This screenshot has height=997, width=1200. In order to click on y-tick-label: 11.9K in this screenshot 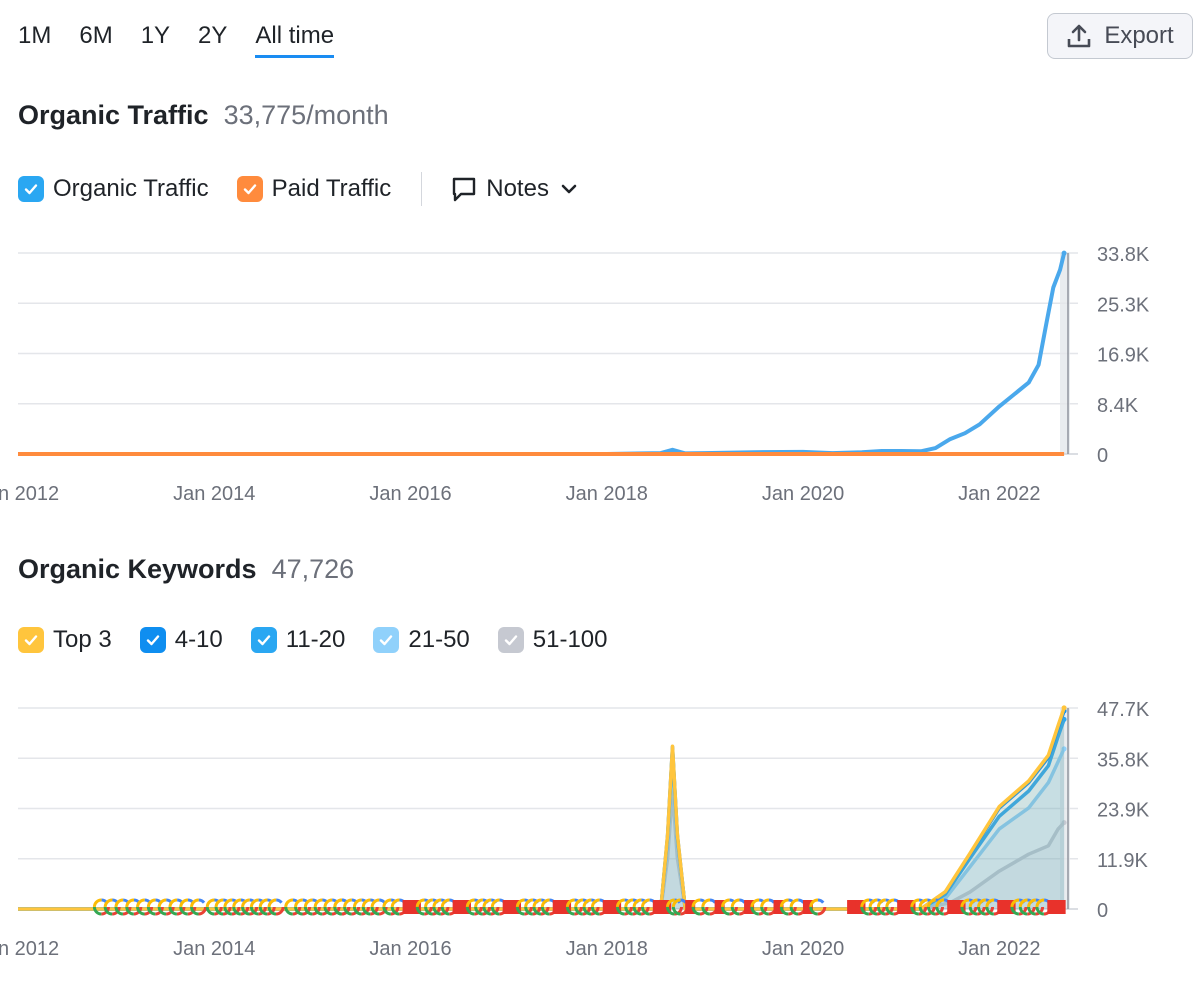, I will do `click(1122, 861)`.